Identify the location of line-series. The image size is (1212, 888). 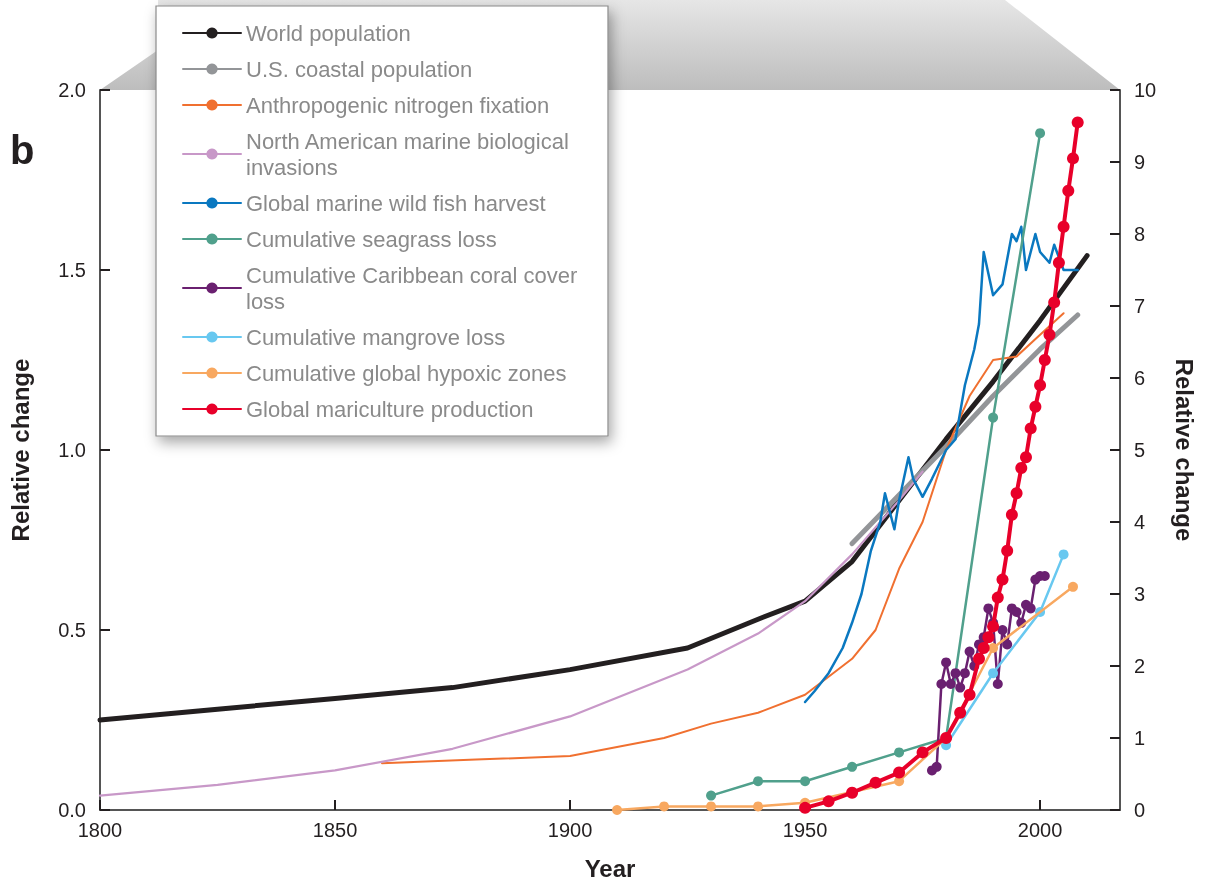
(941, 464).